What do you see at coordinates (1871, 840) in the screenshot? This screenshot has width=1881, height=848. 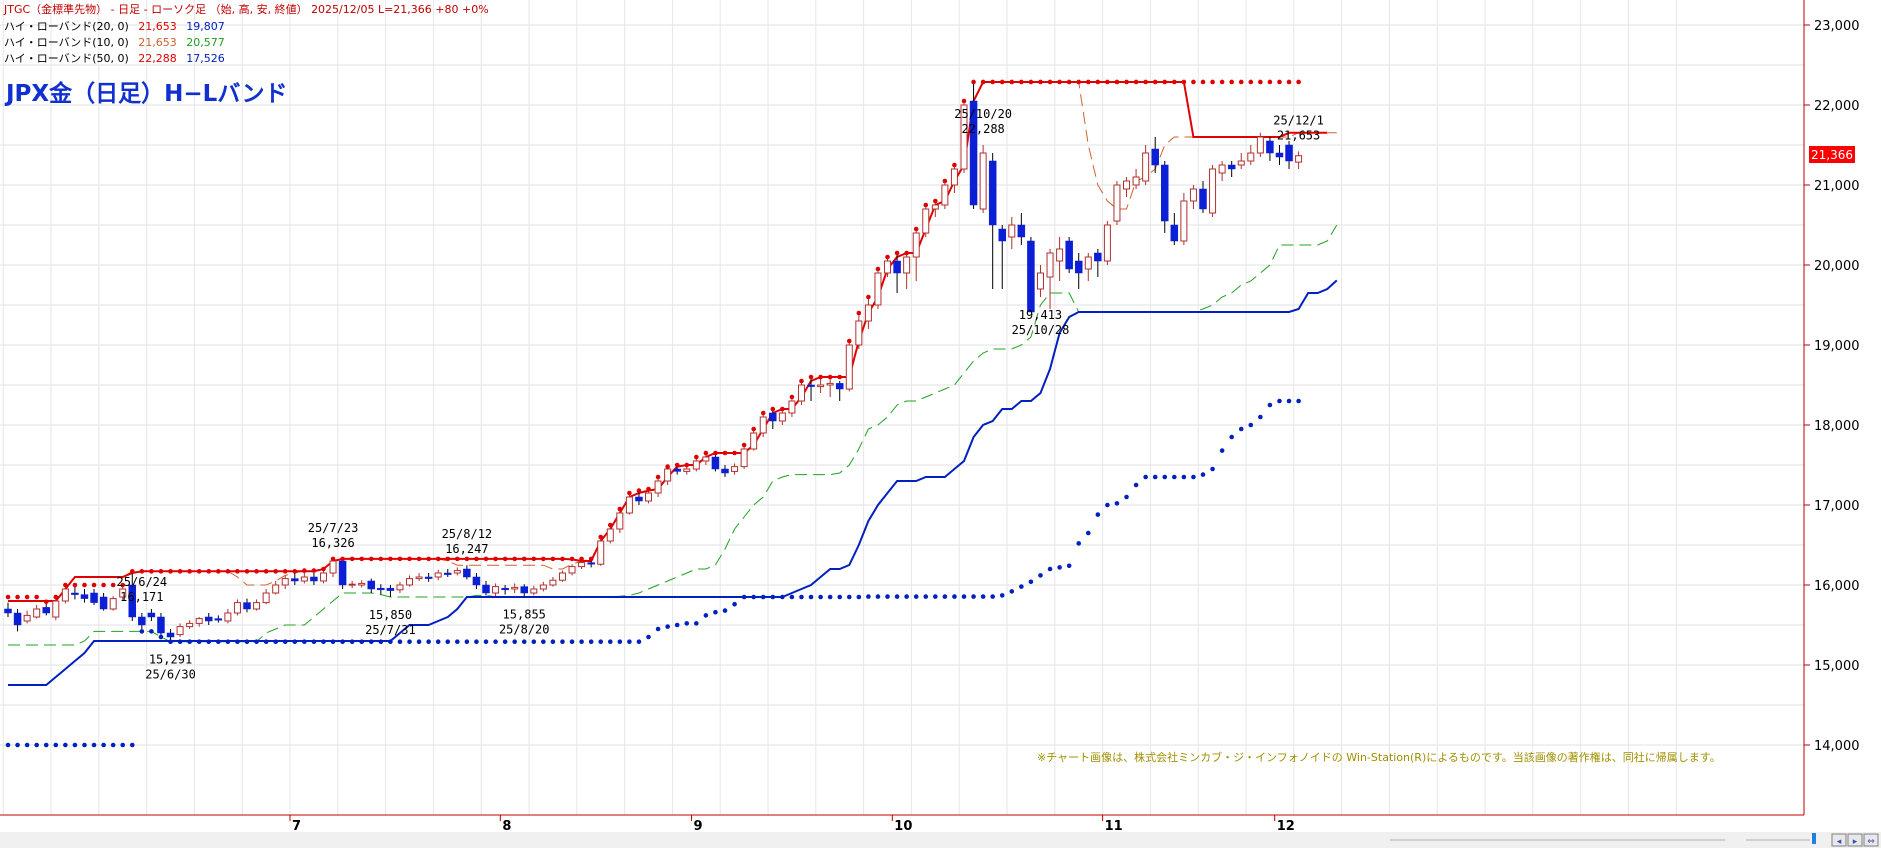 I see `fit-button` at bounding box center [1871, 840].